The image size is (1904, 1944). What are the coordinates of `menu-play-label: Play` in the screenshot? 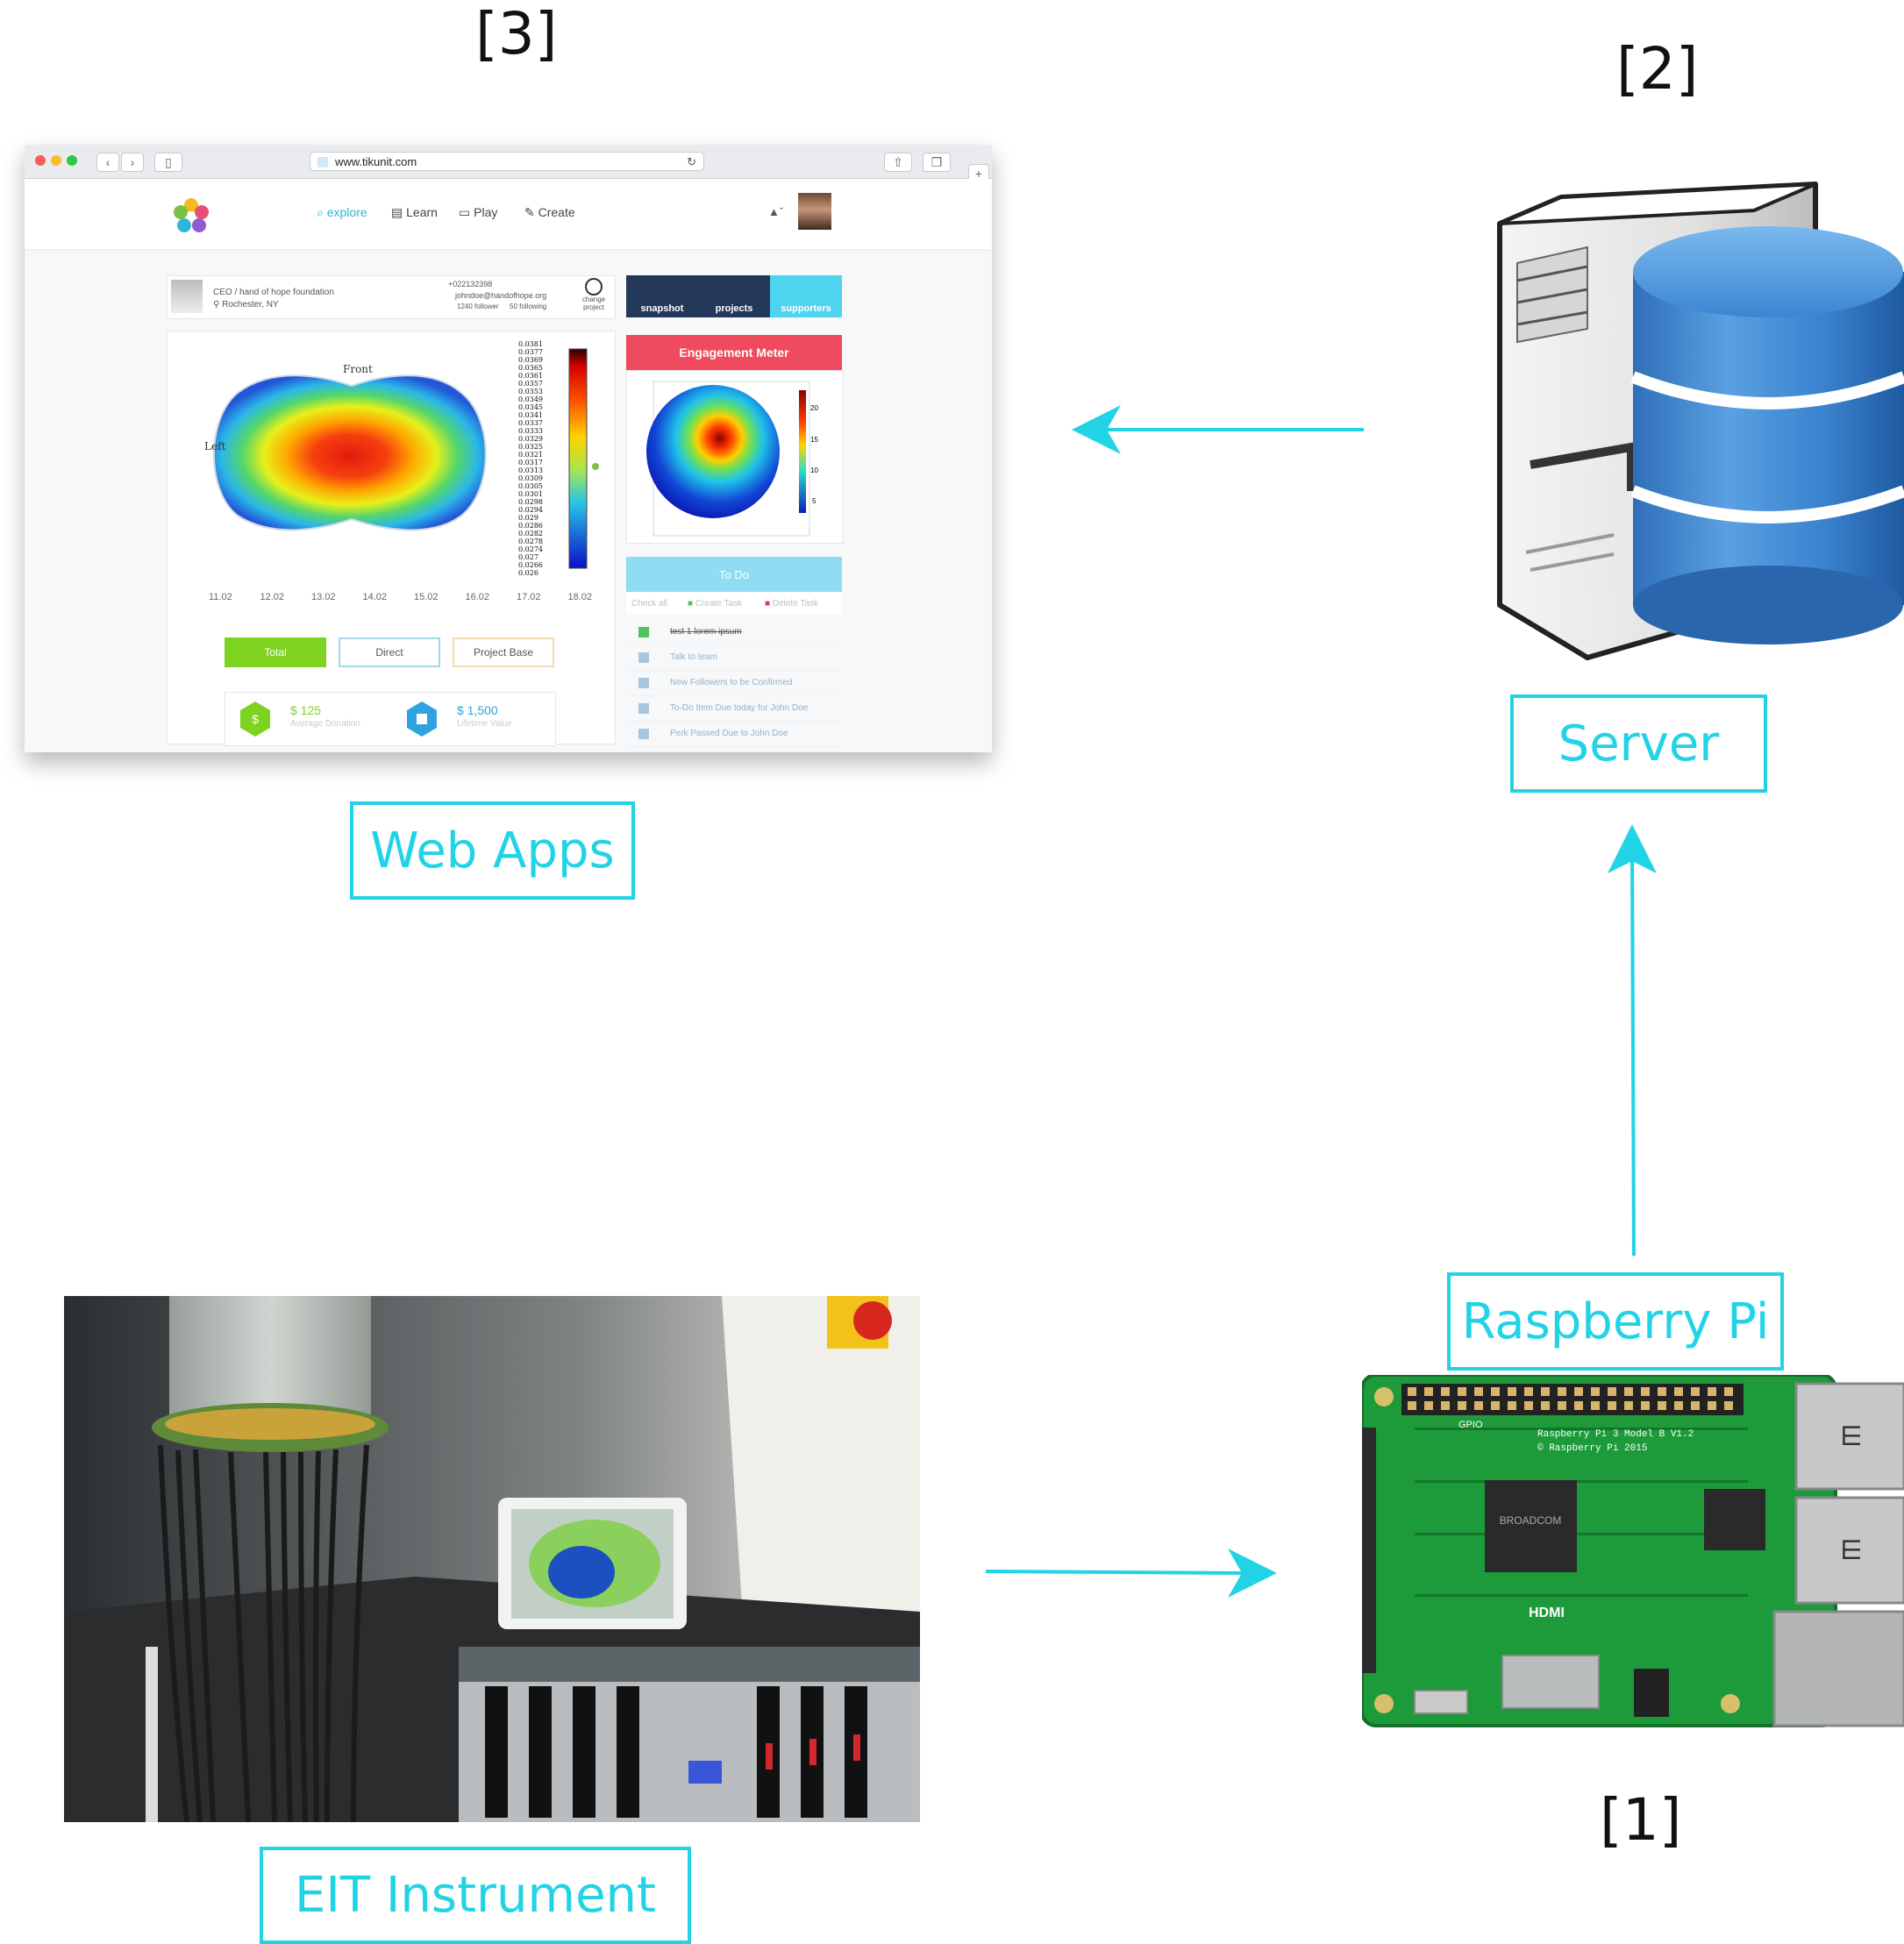 It's located at (486, 212).